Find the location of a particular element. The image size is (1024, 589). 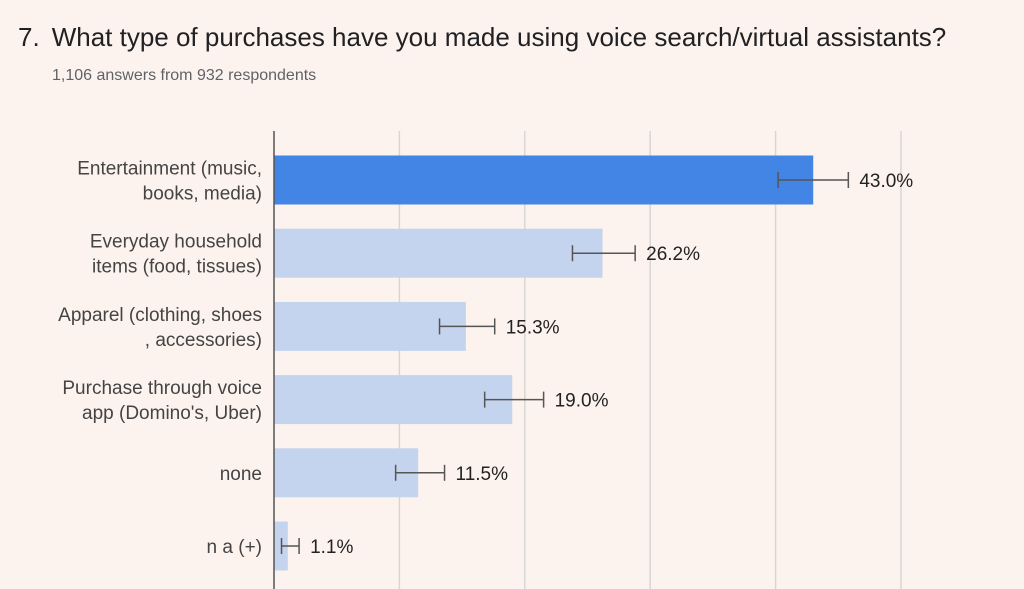

data-label: 11.5% is located at coordinates (482, 474).